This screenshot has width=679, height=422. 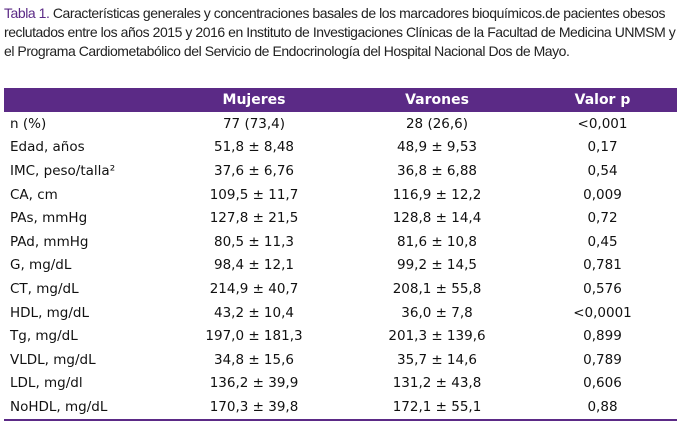 I want to click on mujeres-value: 37,6 ± 6,76, so click(x=253, y=170).